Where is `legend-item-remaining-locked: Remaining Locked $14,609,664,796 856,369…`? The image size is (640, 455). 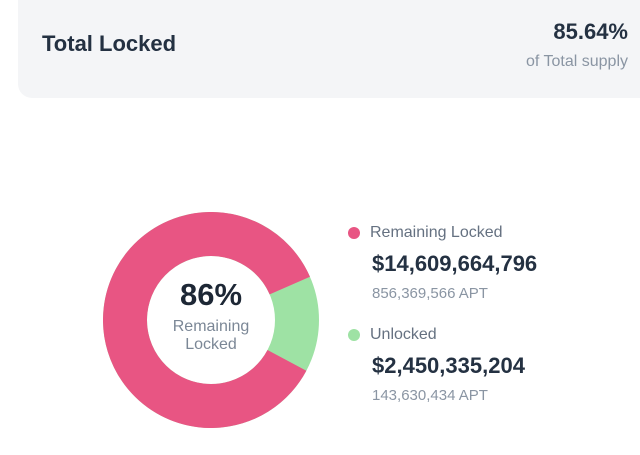 legend-item-remaining-locked: Remaining Locked $14,609,664,796 856,369… is located at coordinates (488, 263).